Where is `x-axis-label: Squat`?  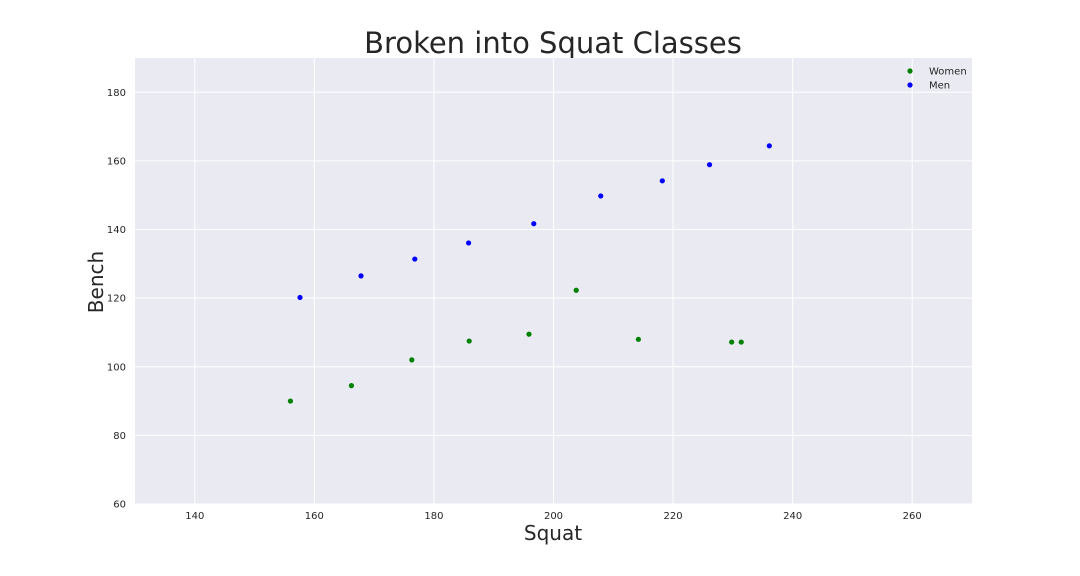 x-axis-label: Squat is located at coordinates (553, 533).